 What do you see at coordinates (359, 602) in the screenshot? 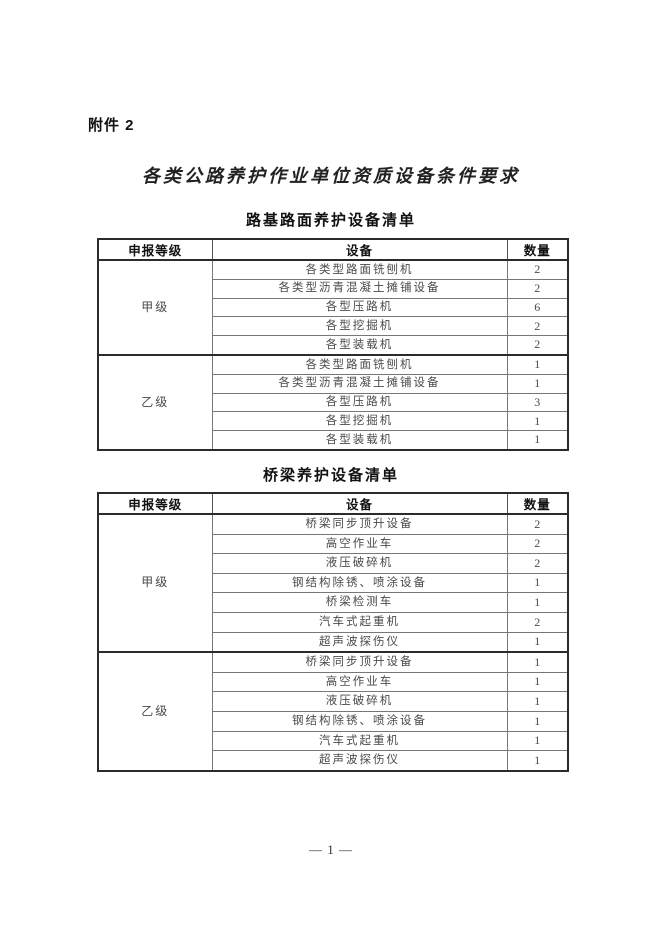
I see `equipment-cell: 桥梁检测车` at bounding box center [359, 602].